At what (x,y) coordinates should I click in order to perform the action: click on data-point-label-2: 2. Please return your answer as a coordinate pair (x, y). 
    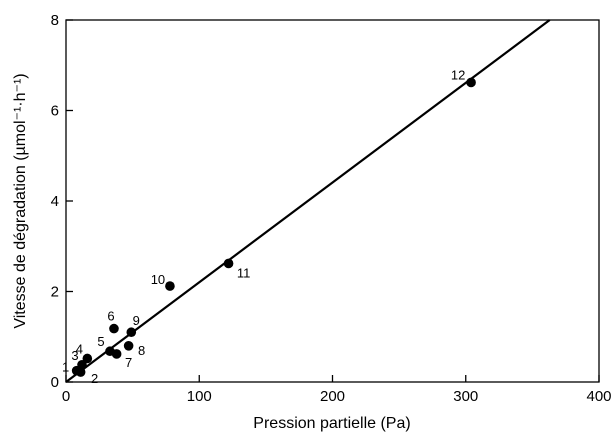
    Looking at the image, I should click on (94, 378).